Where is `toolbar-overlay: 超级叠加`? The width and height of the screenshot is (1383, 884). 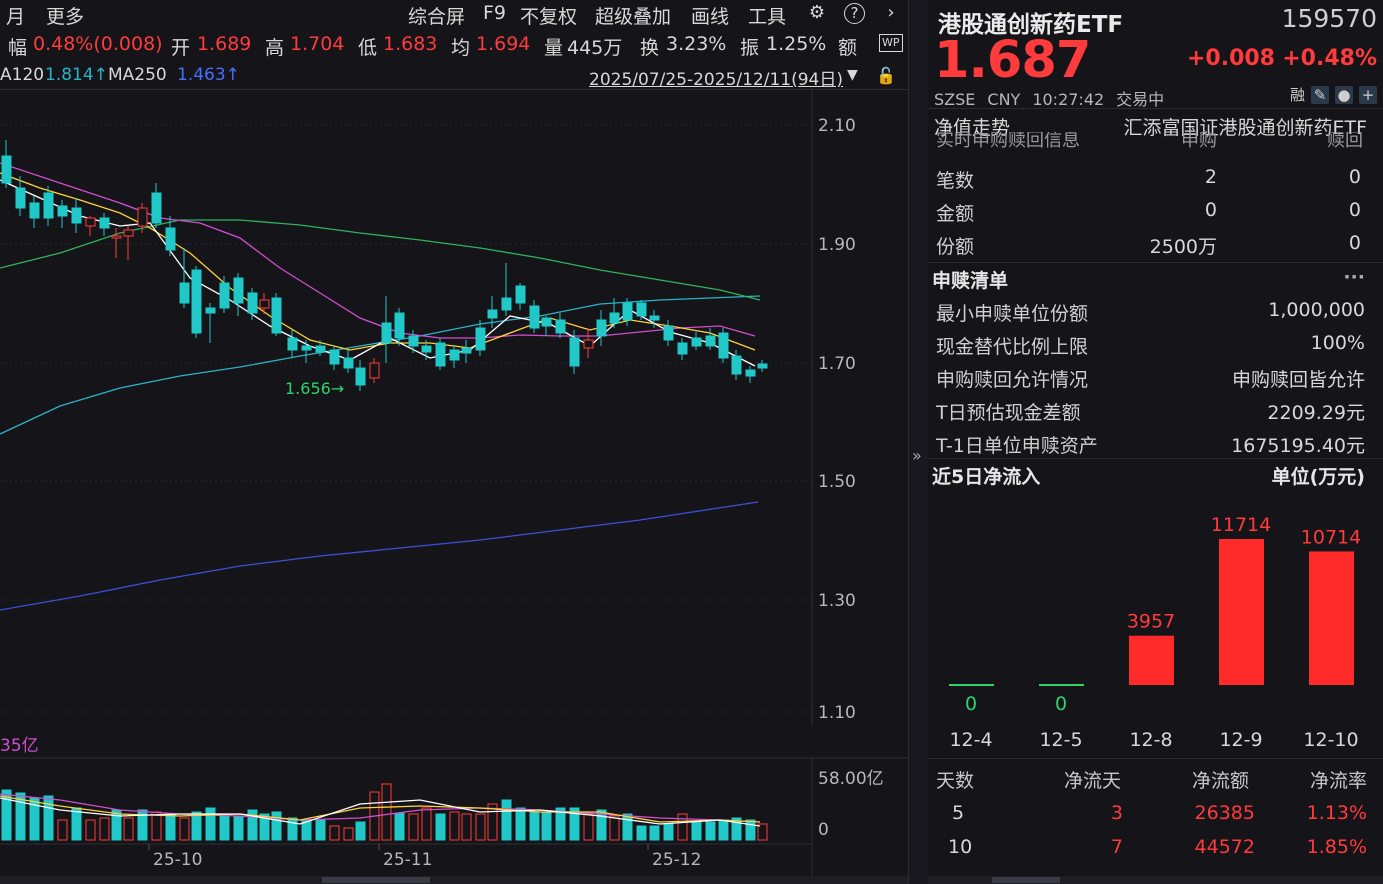 toolbar-overlay: 超级叠加 is located at coordinates (633, 17).